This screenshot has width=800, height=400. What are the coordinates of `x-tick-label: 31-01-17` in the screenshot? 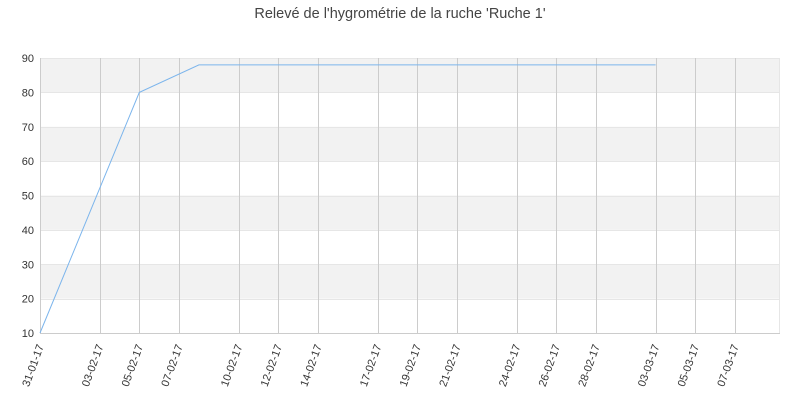 It's located at (33, 365).